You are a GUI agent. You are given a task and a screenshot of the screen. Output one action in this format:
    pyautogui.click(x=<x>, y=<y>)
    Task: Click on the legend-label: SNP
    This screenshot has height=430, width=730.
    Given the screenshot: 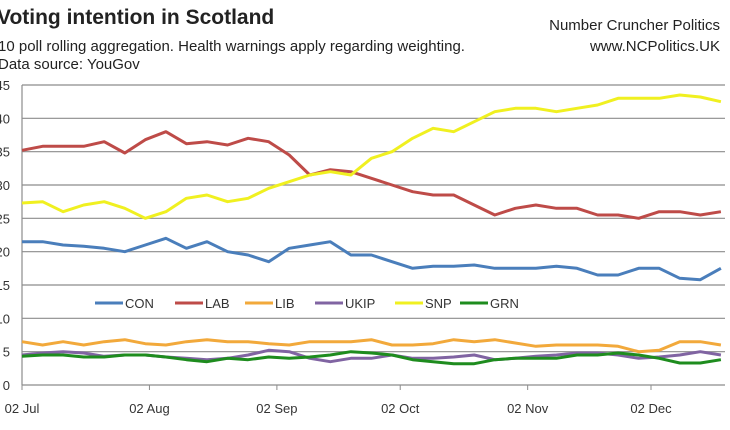 What is the action you would take?
    pyautogui.click(x=438, y=303)
    